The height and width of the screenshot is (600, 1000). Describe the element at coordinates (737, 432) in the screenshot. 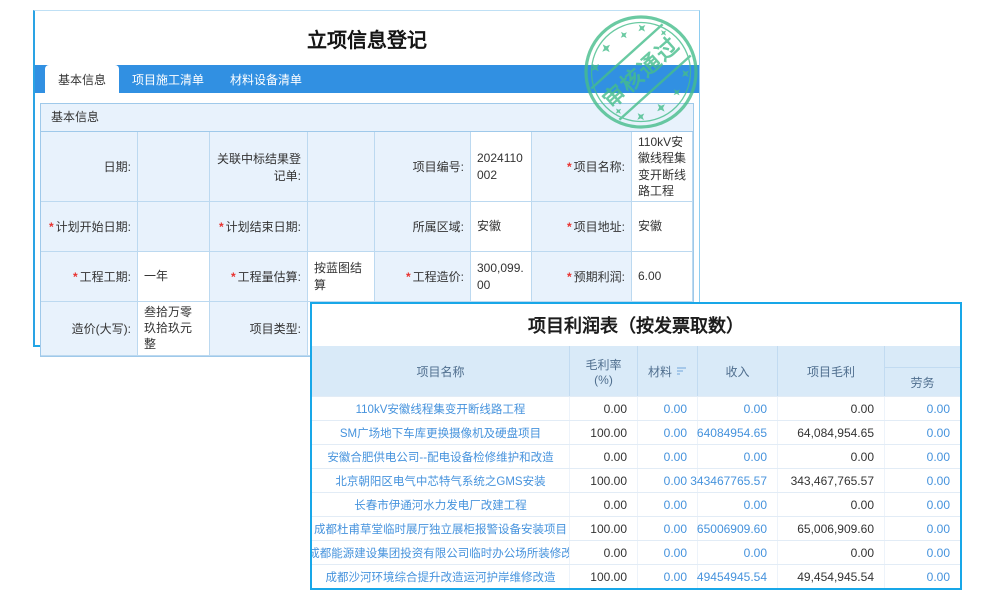

I see `income-value: 64084954.65` at that location.